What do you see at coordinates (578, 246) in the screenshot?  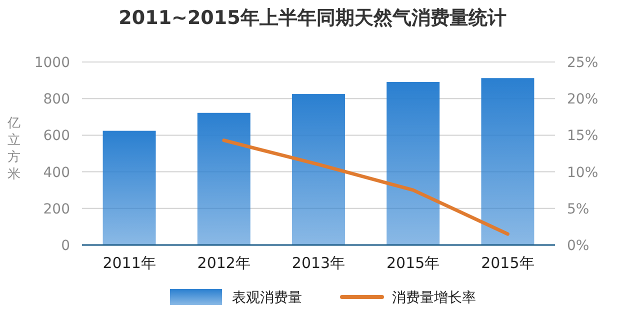 I see `y2-tick-label: 0%` at bounding box center [578, 246].